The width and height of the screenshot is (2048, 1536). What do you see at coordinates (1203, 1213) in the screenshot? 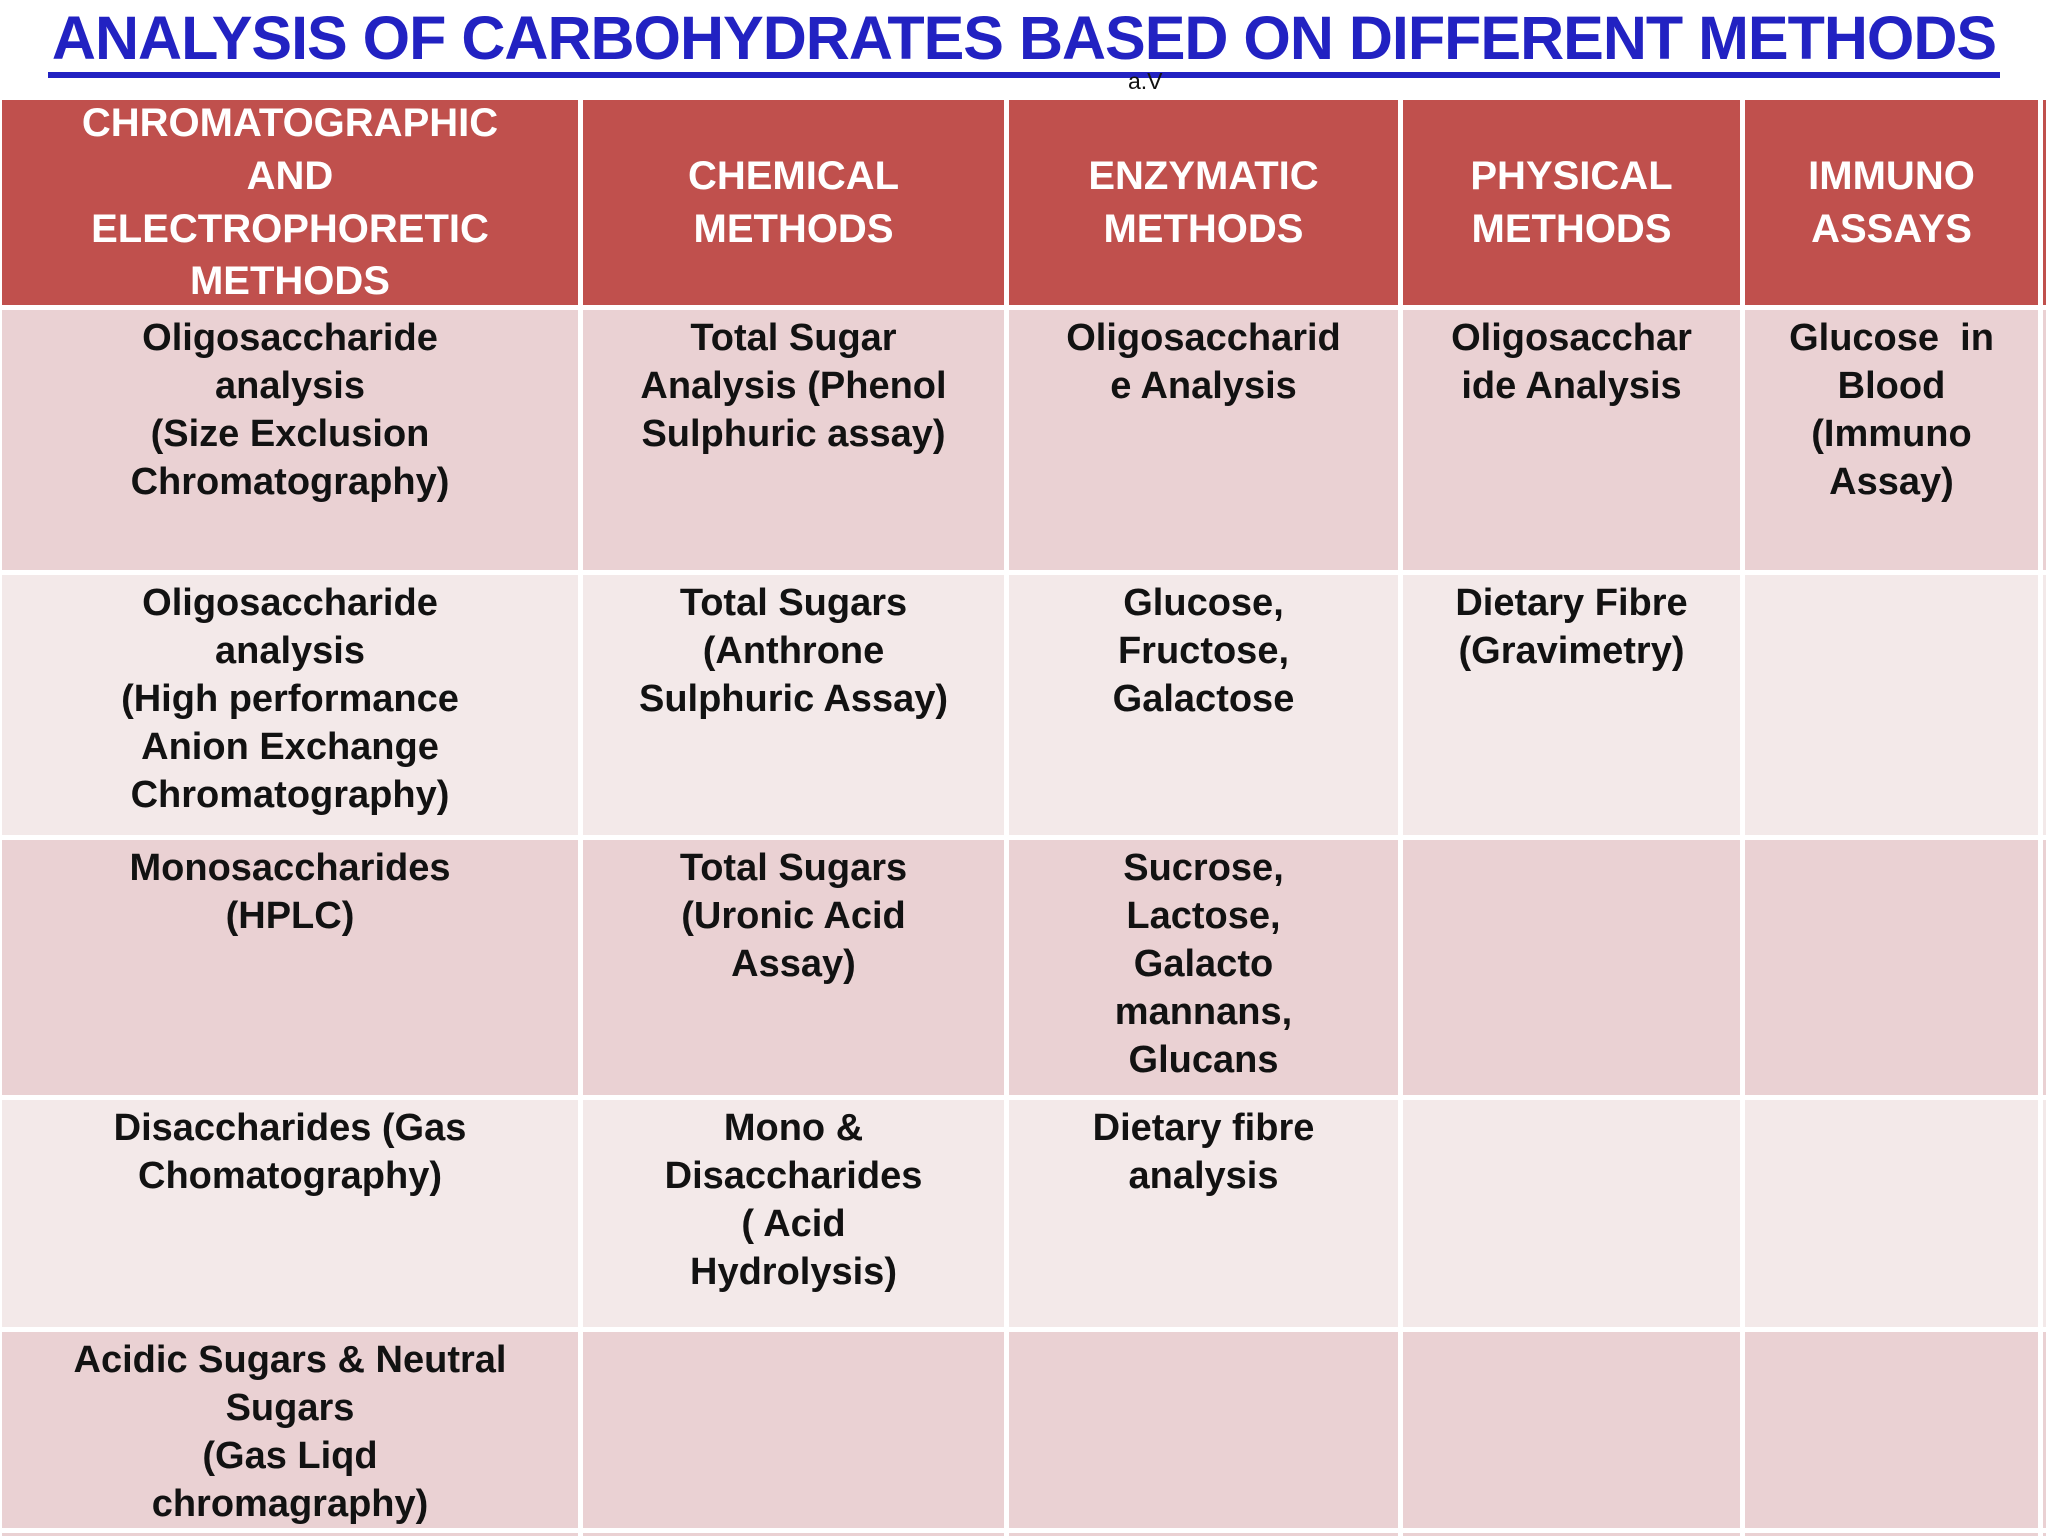
I see `table-cell: Dietary fibre analysis` at bounding box center [1203, 1213].